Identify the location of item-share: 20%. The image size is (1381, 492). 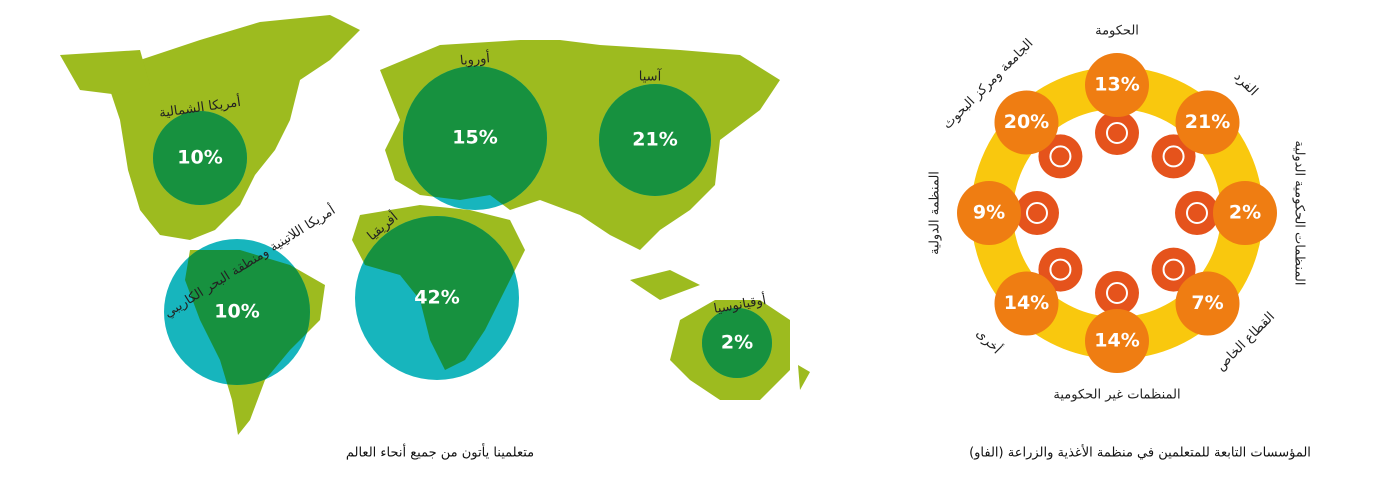
(1026, 122).